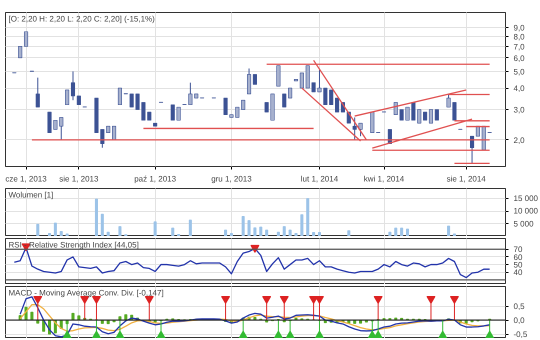 The height and width of the screenshot is (340, 540). Describe the element at coordinates (73, 245) in the screenshot. I see `chart-title: RSI - Relative Strength Index [44,05]` at that location.